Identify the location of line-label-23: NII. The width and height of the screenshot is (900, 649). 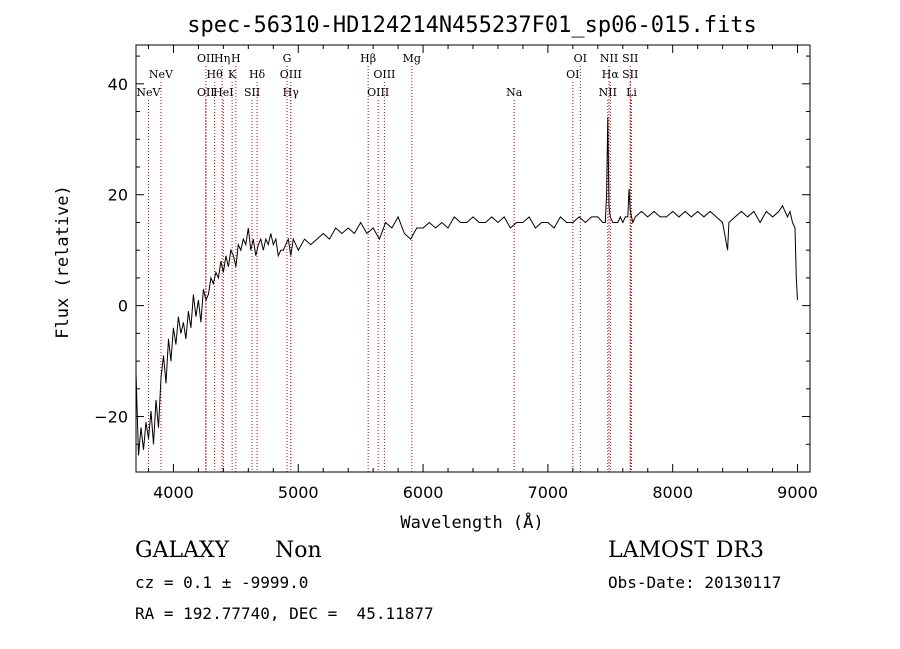
(608, 92).